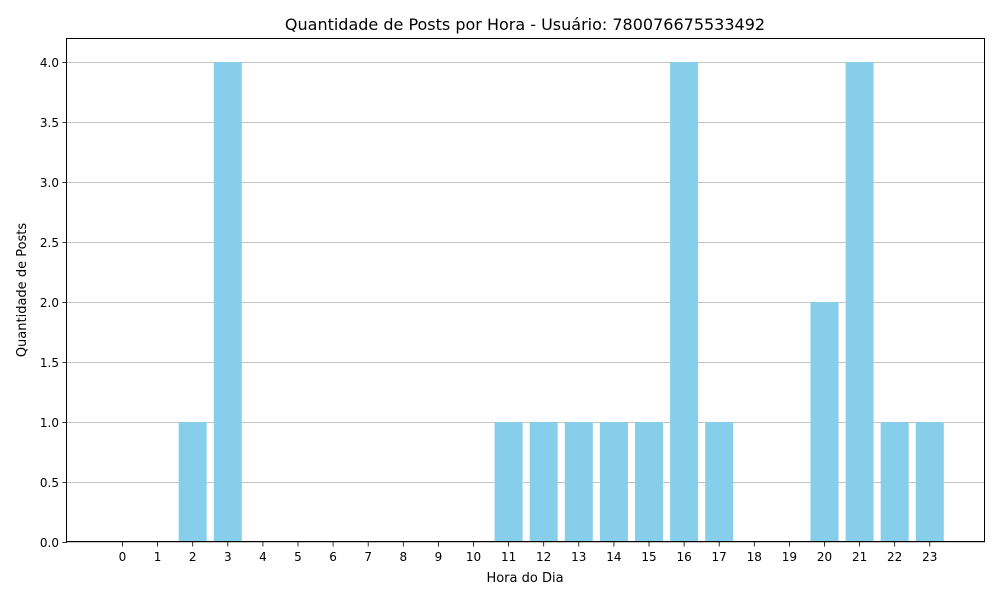  What do you see at coordinates (894, 557) in the screenshot?
I see `x-tick-label: 22` at bounding box center [894, 557].